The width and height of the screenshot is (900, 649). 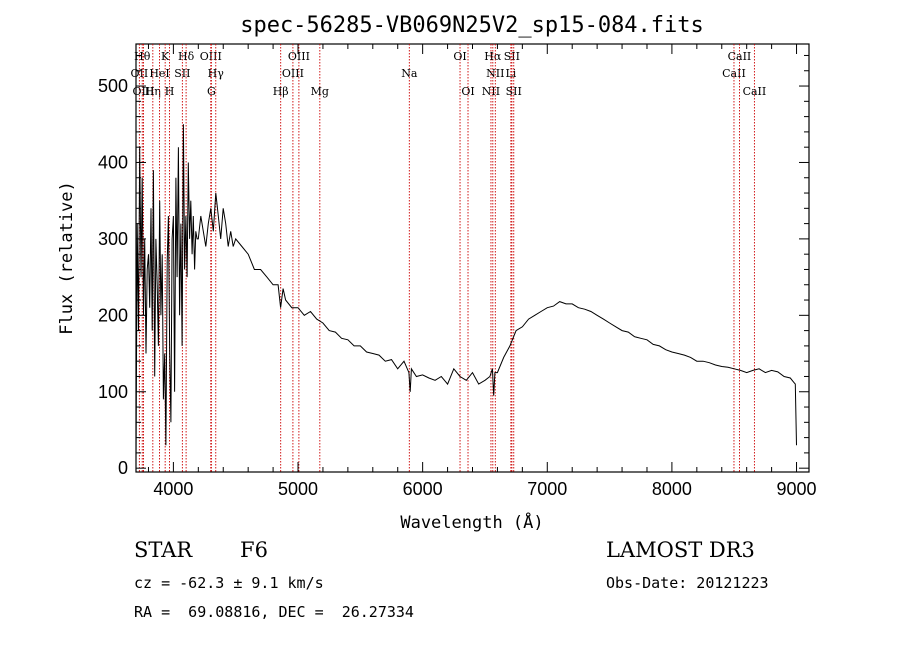 I want to click on line-label-2: OIII, so click(x=143, y=91).